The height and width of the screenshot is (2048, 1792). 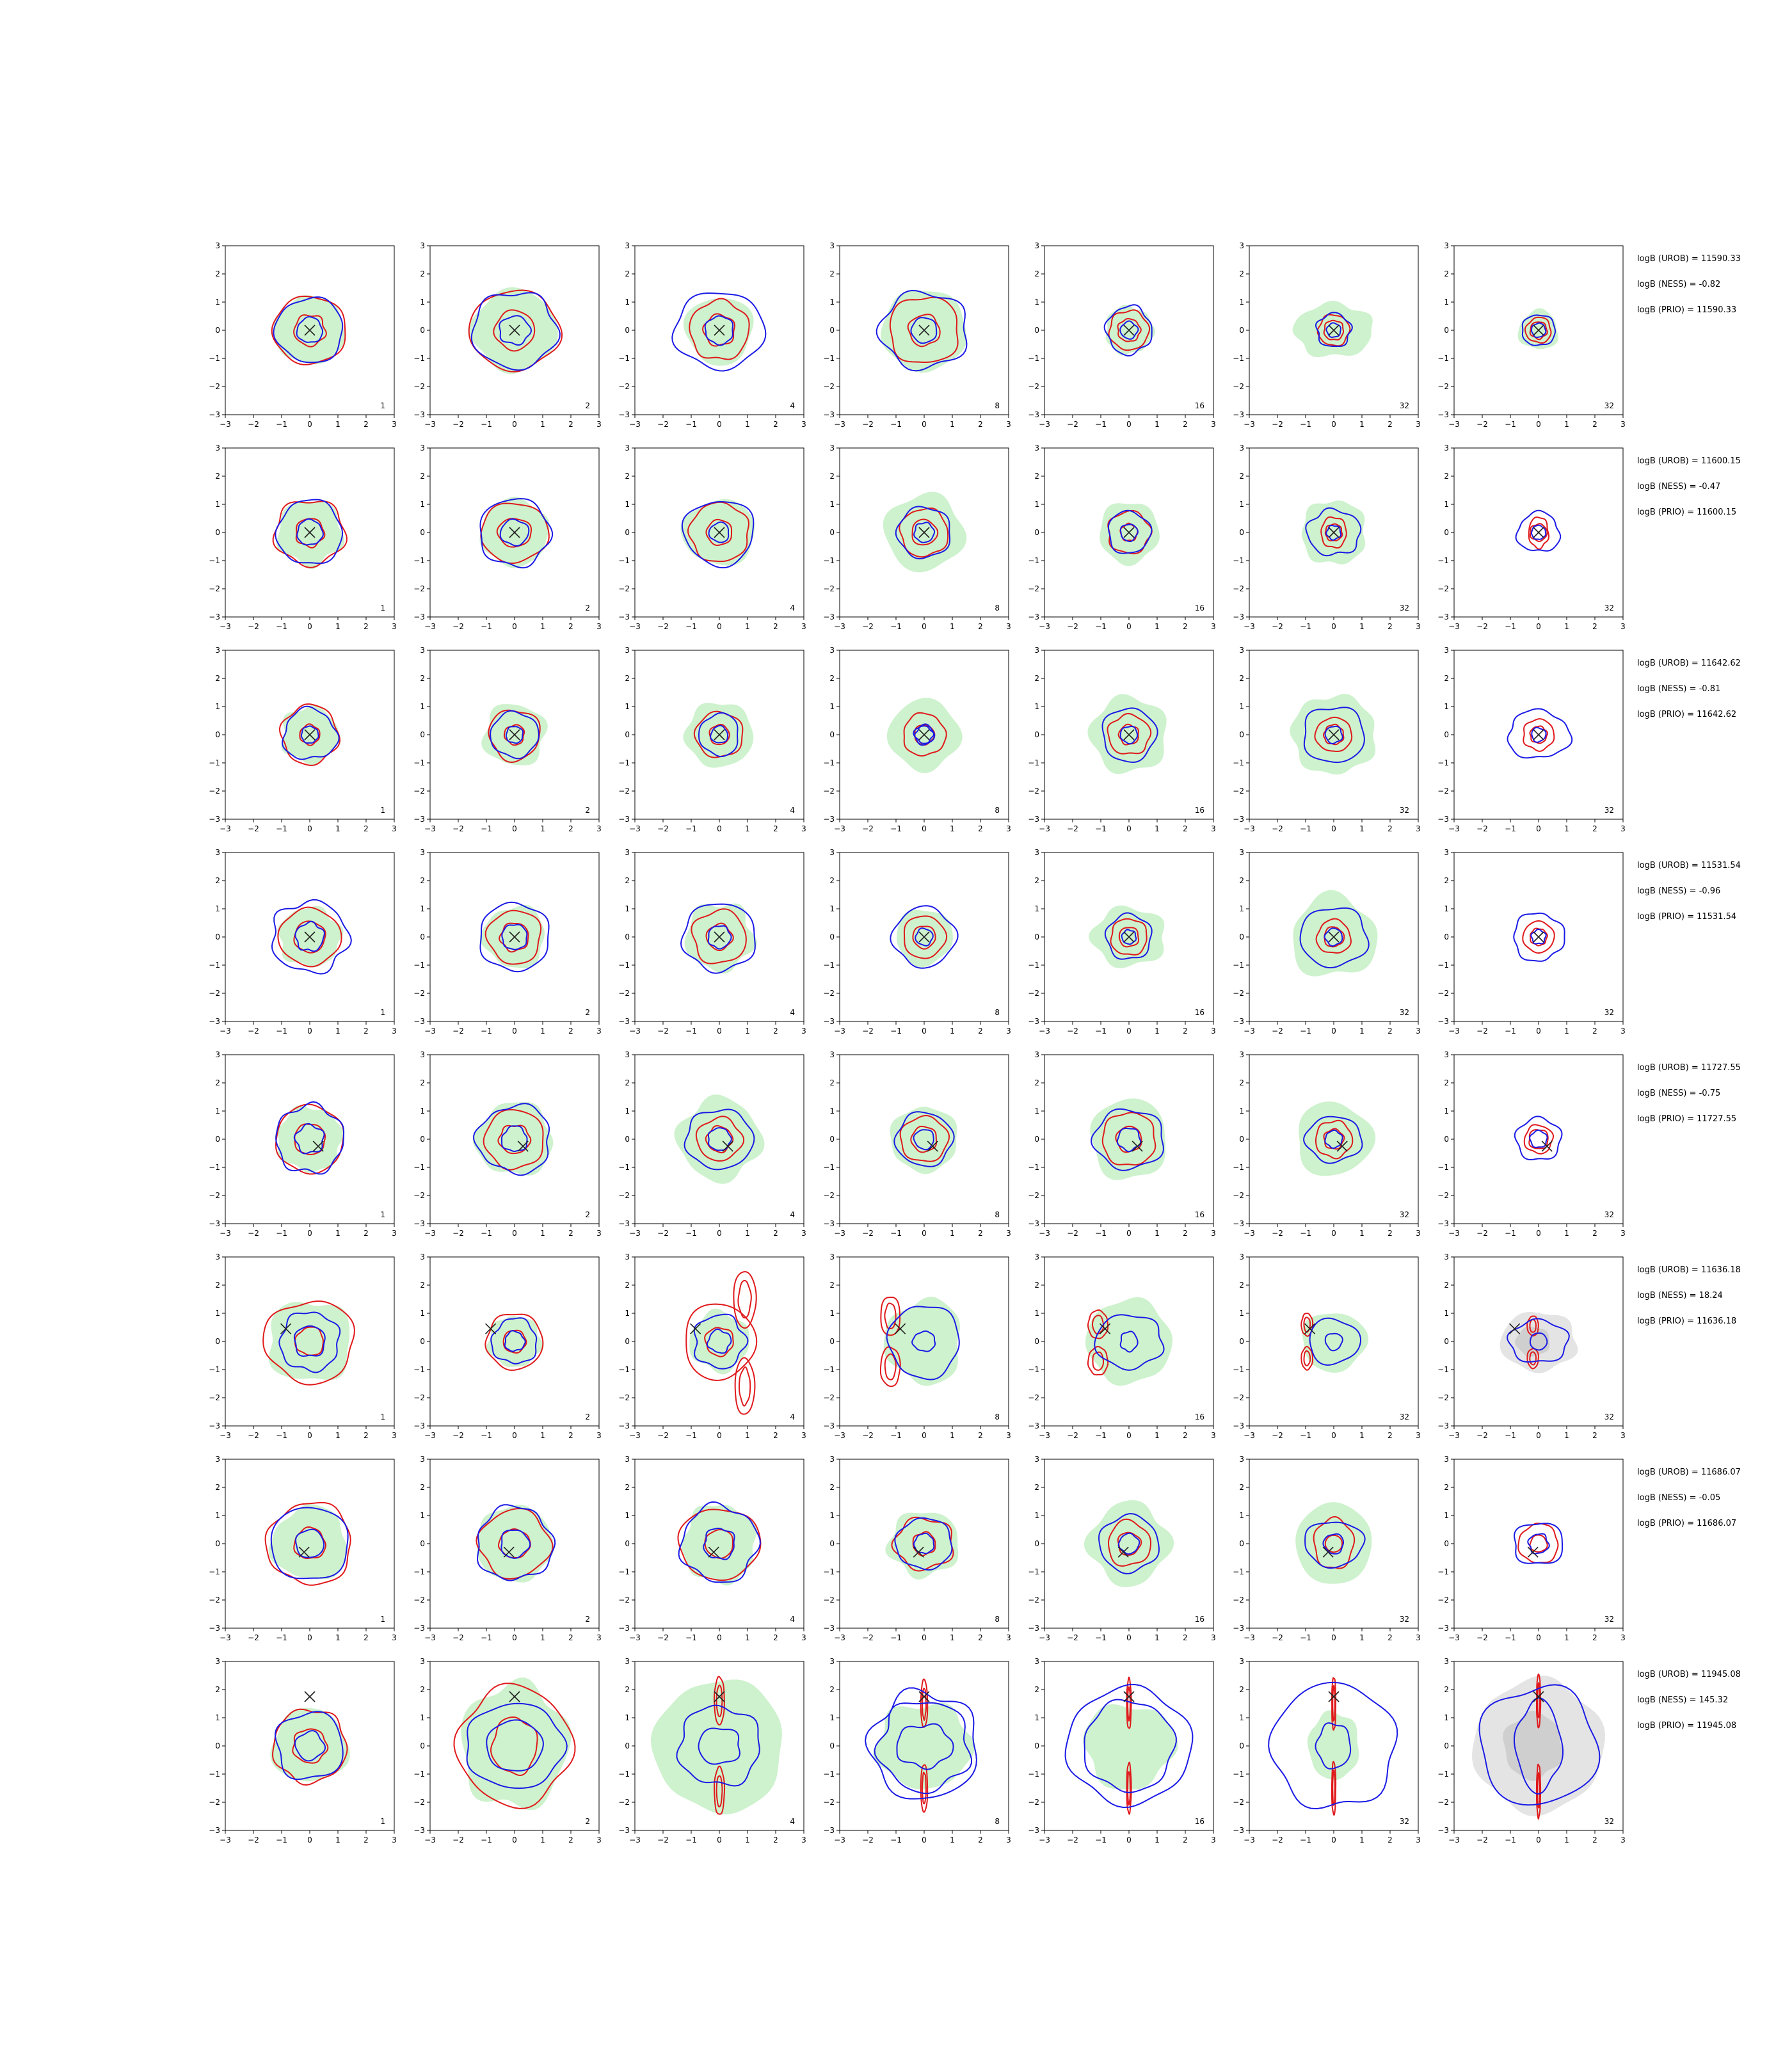 What do you see at coordinates (1686, 714) in the screenshot?
I see `row-stat-text: logB (PRIO) = 11642.62` at bounding box center [1686, 714].